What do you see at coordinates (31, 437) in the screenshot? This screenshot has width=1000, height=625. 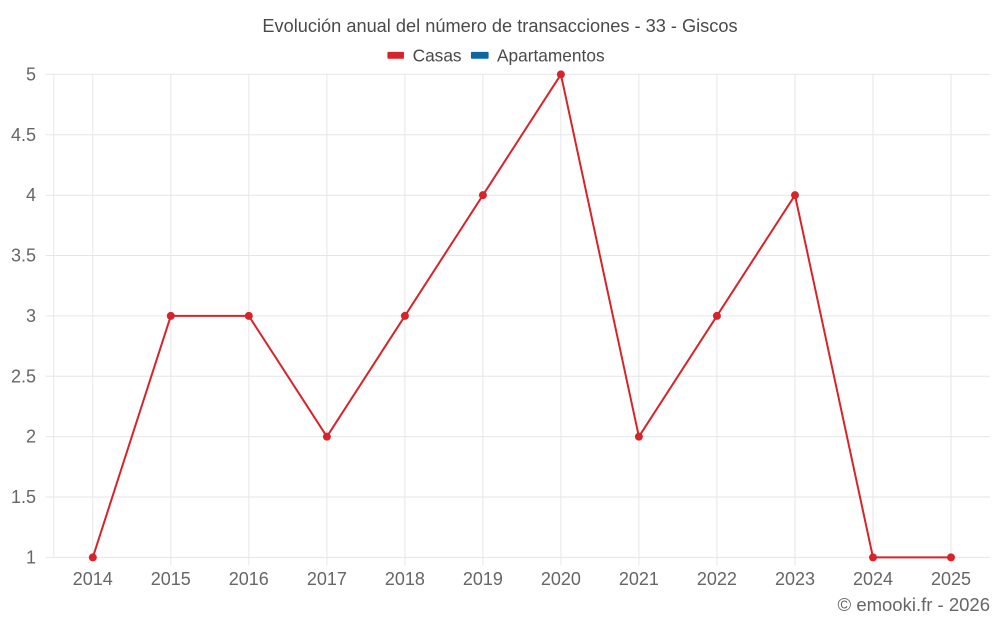 I see `svg-text: 2` at bounding box center [31, 437].